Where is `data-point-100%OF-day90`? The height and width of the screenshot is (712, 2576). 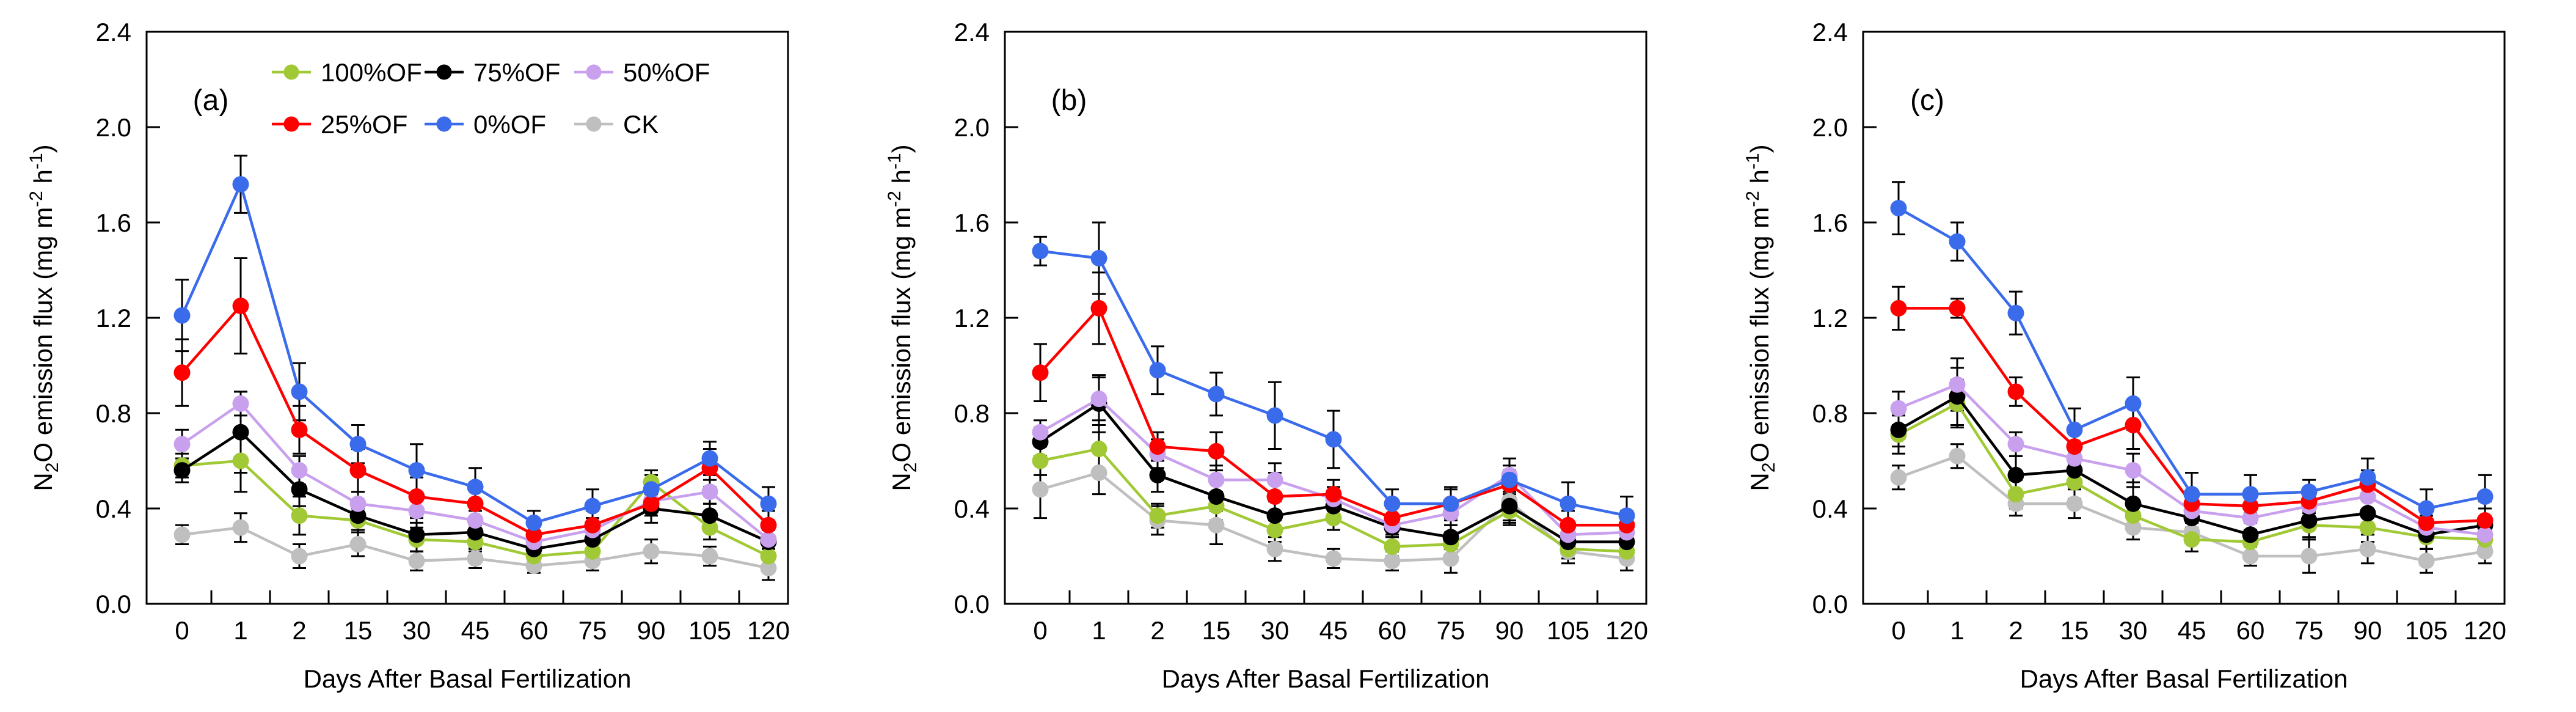
data-point-100%OF-day90 is located at coordinates (2367, 527).